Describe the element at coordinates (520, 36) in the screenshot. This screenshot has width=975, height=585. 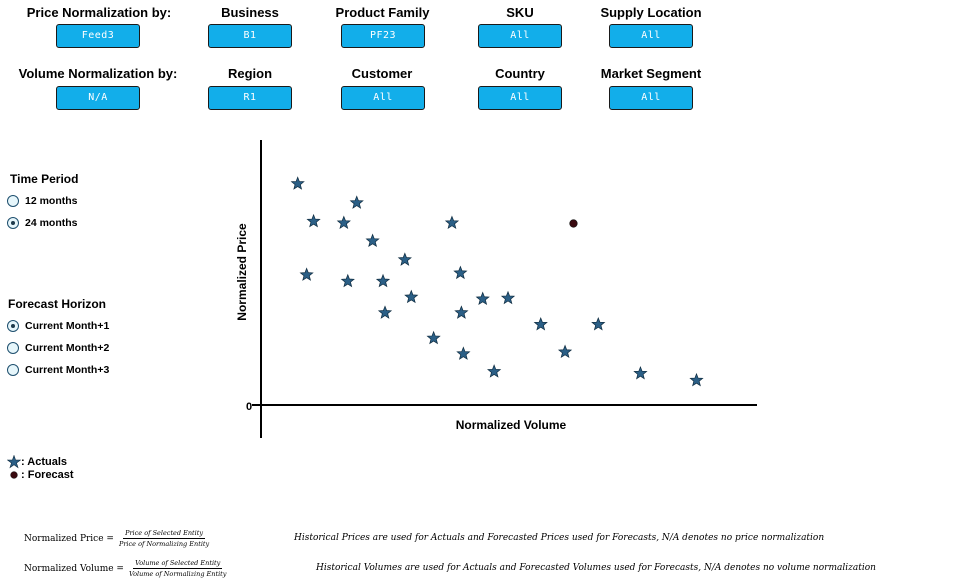
I see `sku-button: All` at that location.